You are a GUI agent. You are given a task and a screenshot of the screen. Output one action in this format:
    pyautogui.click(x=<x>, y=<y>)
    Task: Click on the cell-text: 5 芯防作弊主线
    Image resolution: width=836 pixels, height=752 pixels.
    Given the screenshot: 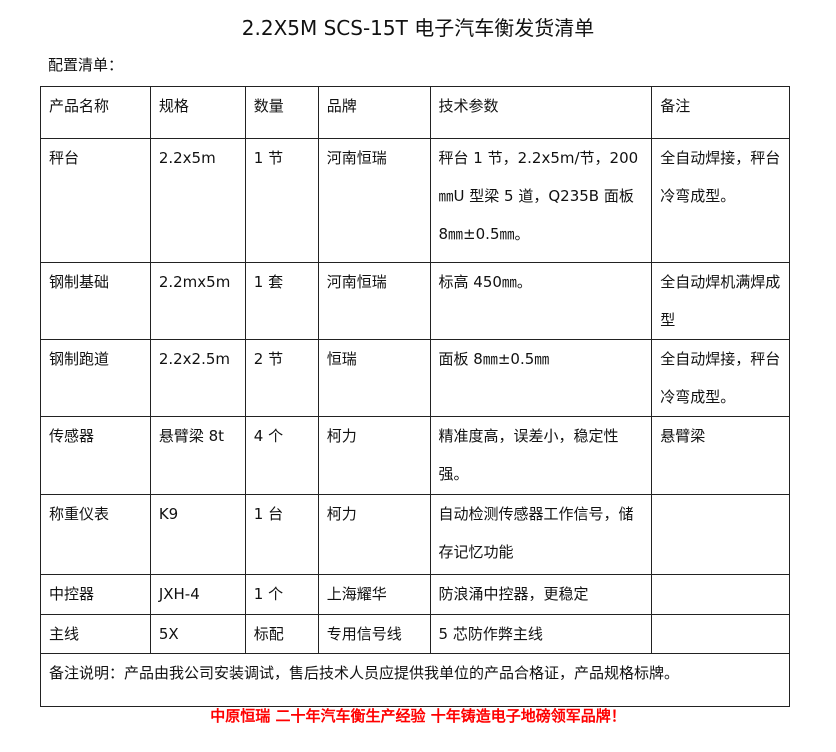 What is the action you would take?
    pyautogui.click(x=490, y=634)
    